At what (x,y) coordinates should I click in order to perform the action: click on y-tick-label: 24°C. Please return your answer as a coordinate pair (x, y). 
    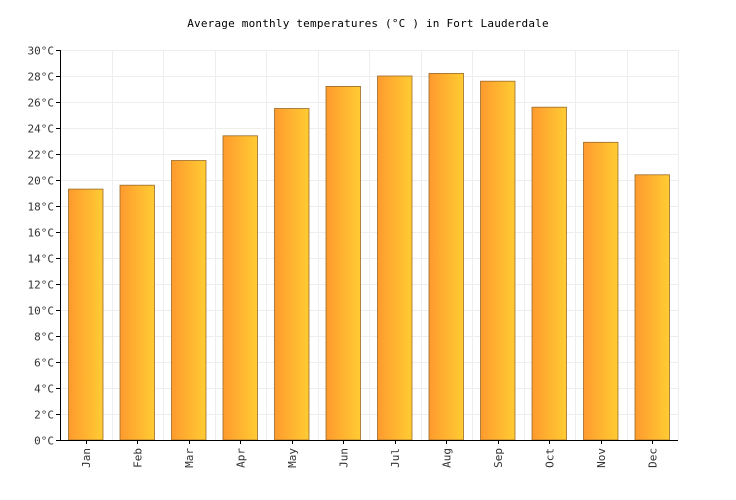
    Looking at the image, I should click on (41, 129).